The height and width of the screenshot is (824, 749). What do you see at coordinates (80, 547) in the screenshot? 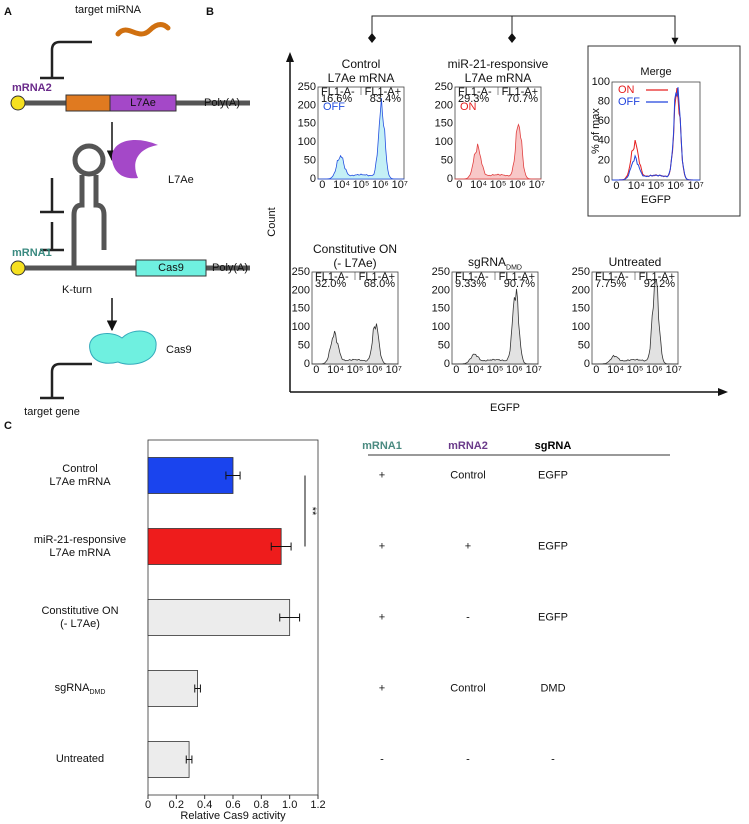
I see `category-label: miR-21-responsive L7Ae mRNA` at bounding box center [80, 547].